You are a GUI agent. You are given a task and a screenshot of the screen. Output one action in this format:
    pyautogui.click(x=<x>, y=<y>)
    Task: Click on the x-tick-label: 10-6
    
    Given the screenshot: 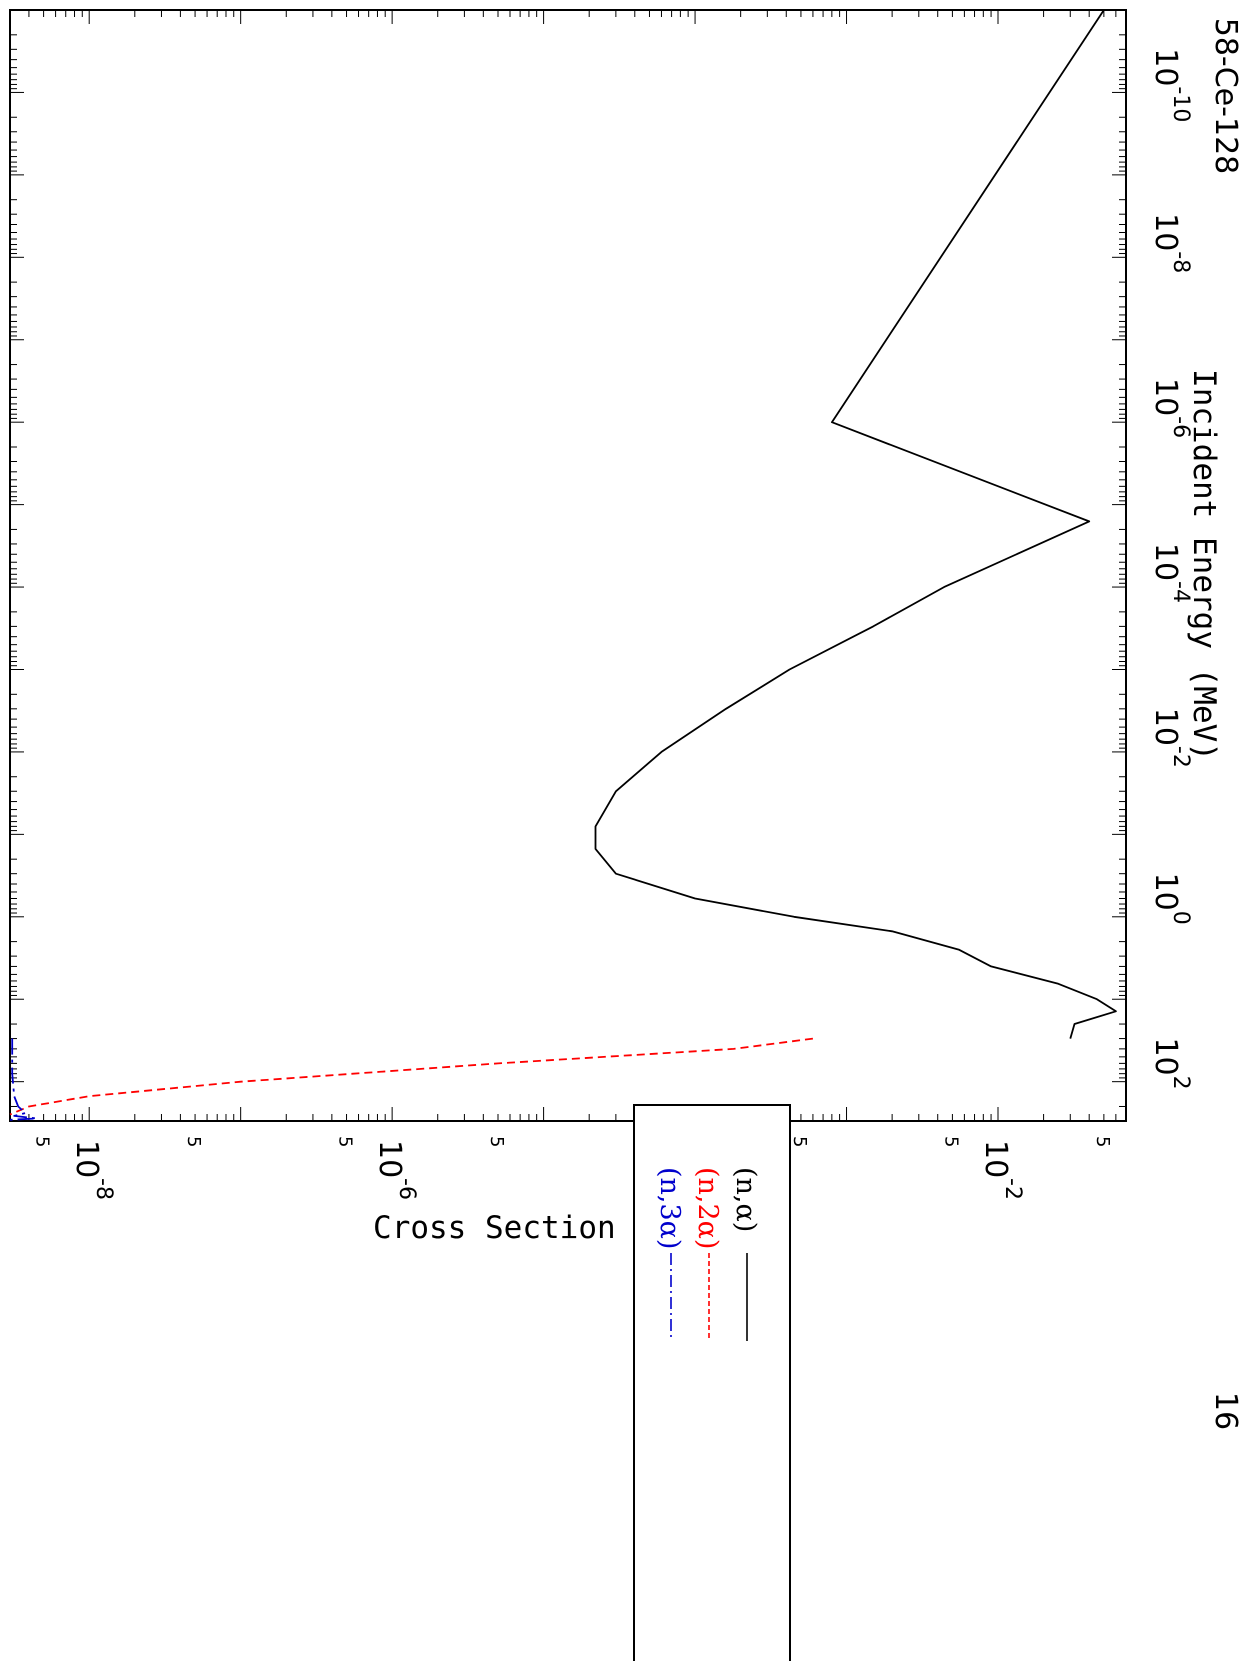 What is the action you would take?
    pyautogui.click(x=1170, y=408)
    